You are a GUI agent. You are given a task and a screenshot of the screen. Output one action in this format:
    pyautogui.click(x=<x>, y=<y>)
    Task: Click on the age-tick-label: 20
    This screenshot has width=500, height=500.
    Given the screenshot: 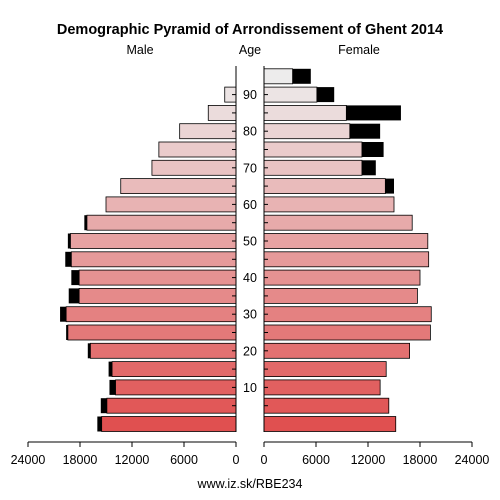 What is the action you would take?
    pyautogui.click(x=250, y=351)
    